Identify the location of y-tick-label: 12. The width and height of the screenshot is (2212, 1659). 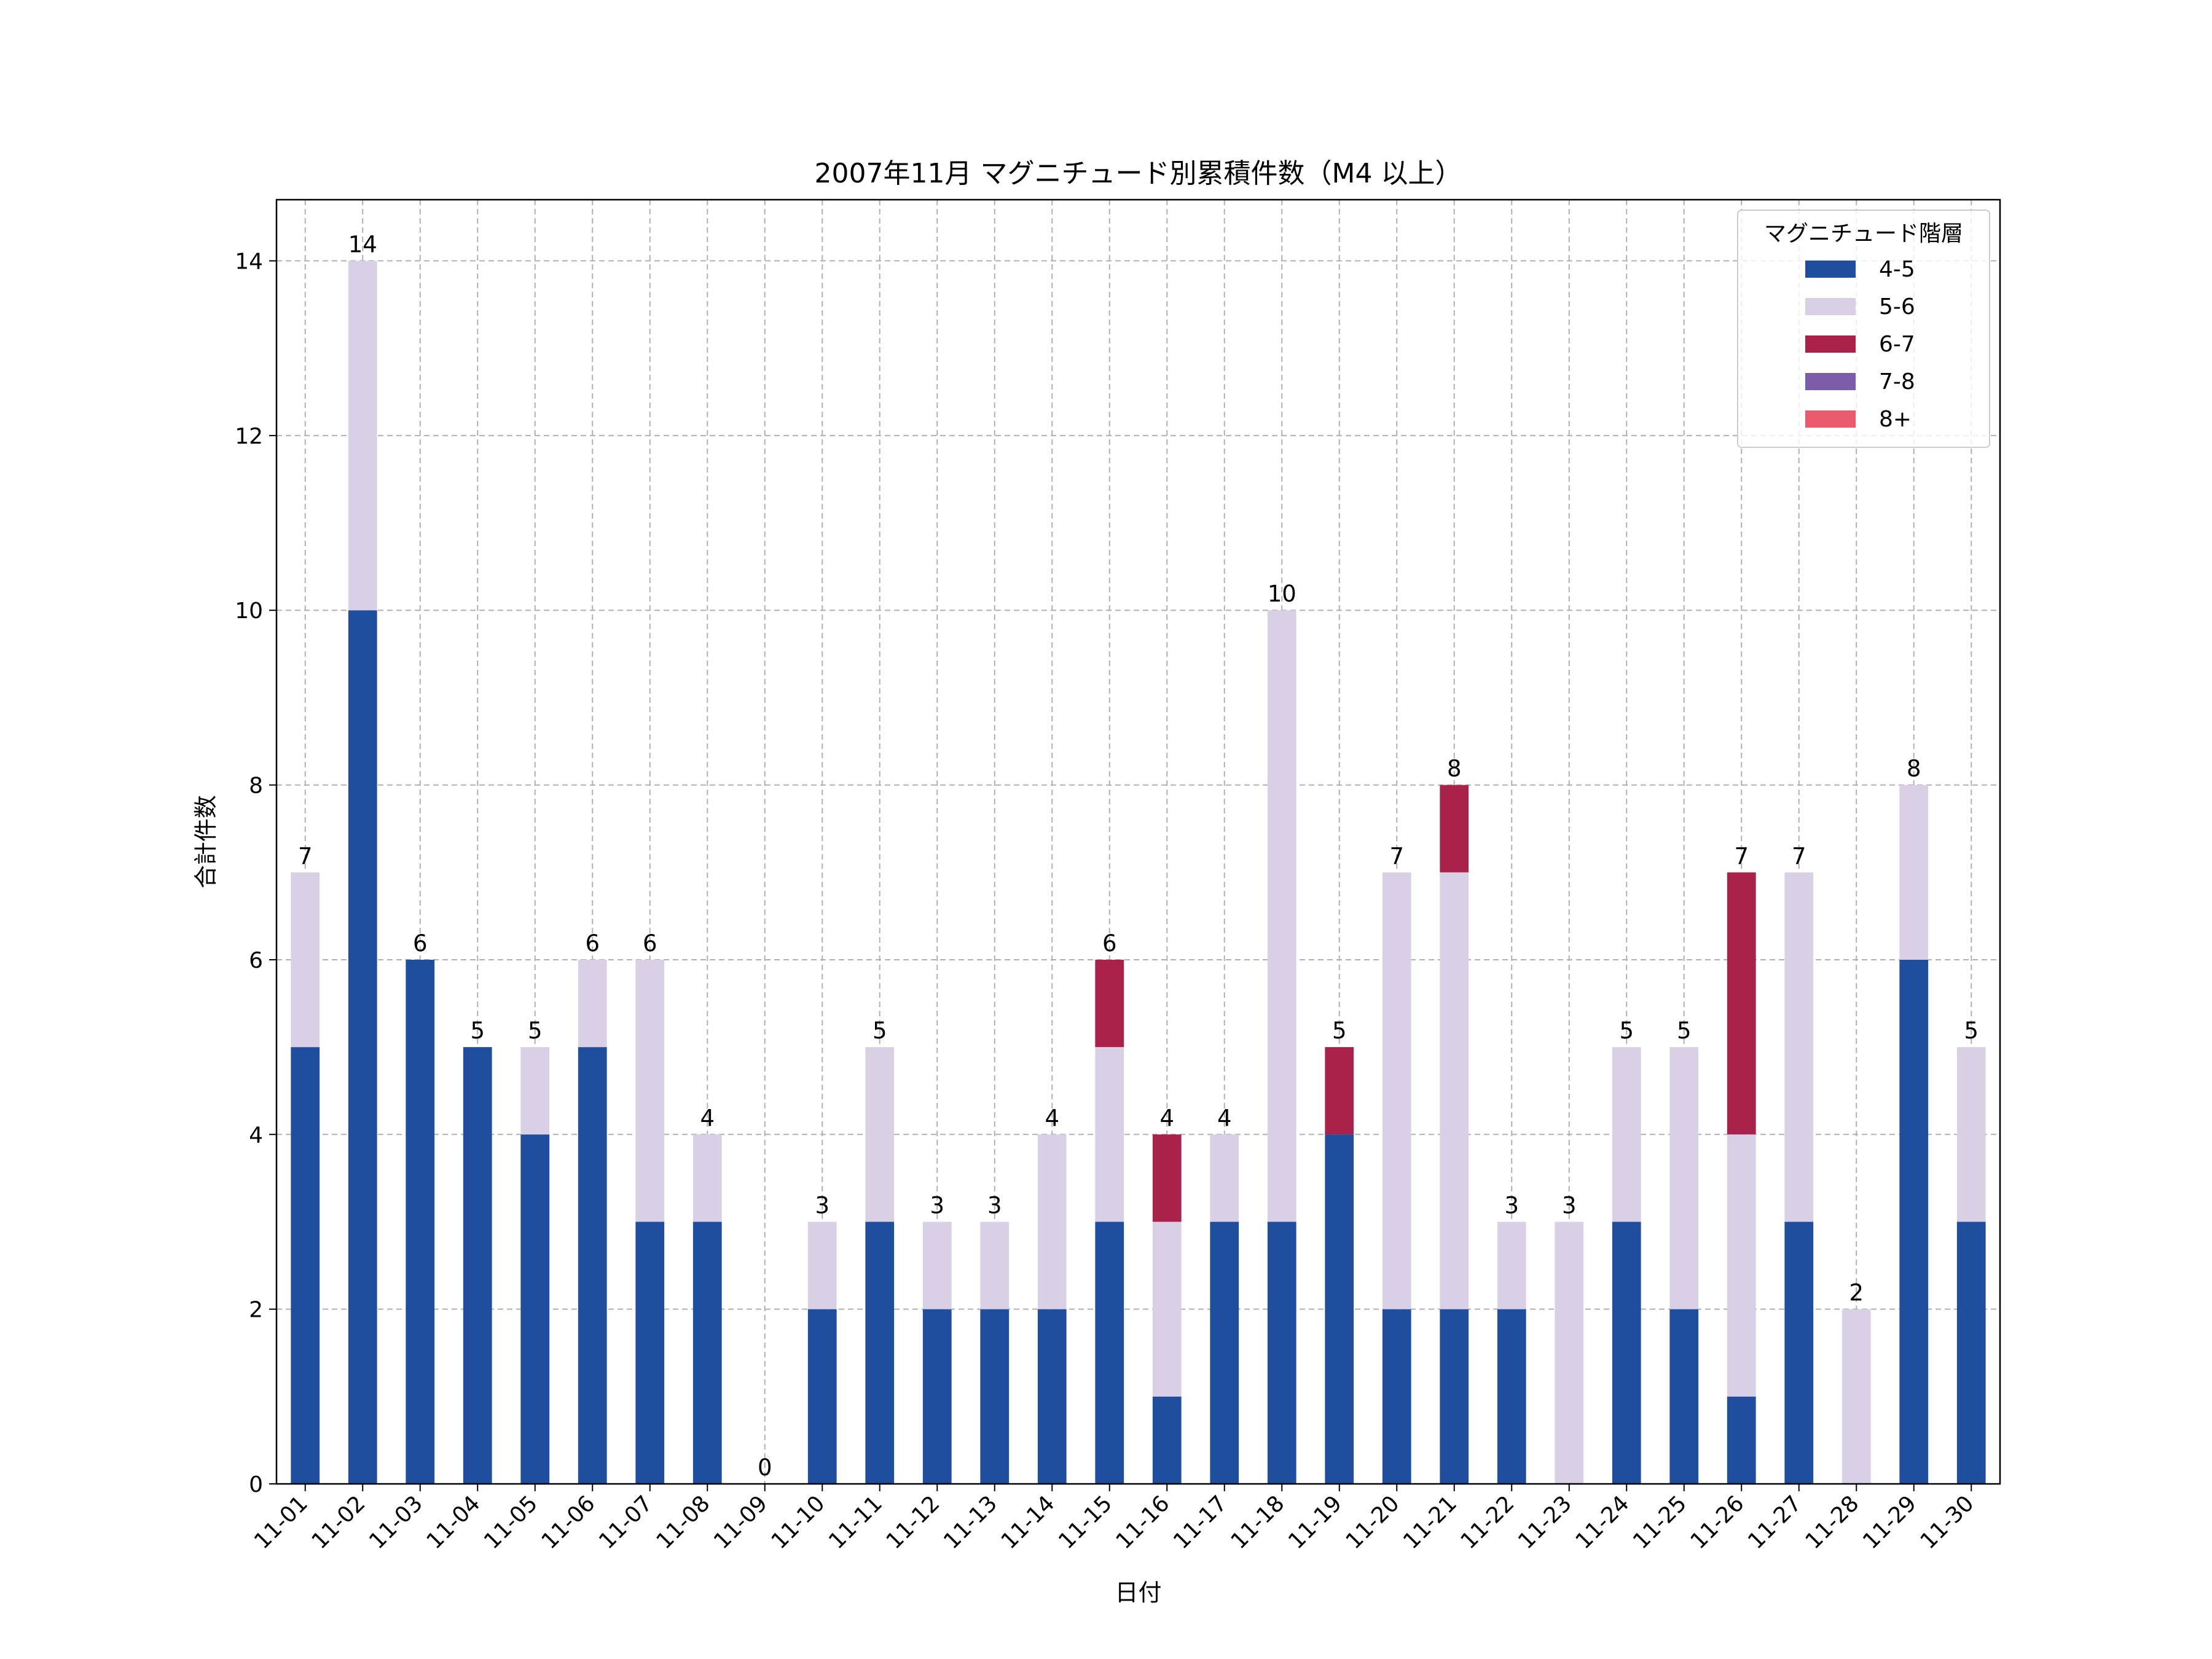
(249, 436).